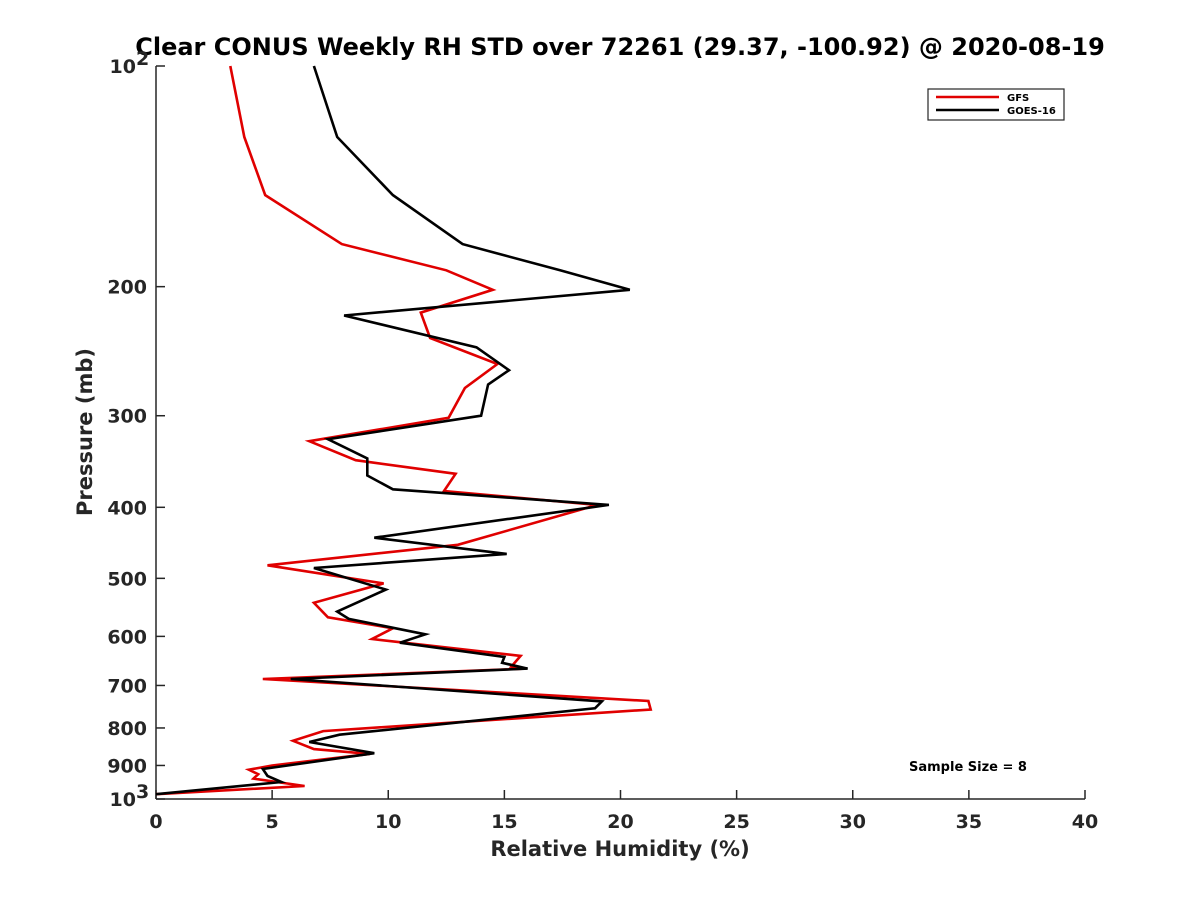 The image size is (1200, 900). I want to click on legend-label-gfs: GFS, so click(1018, 98).